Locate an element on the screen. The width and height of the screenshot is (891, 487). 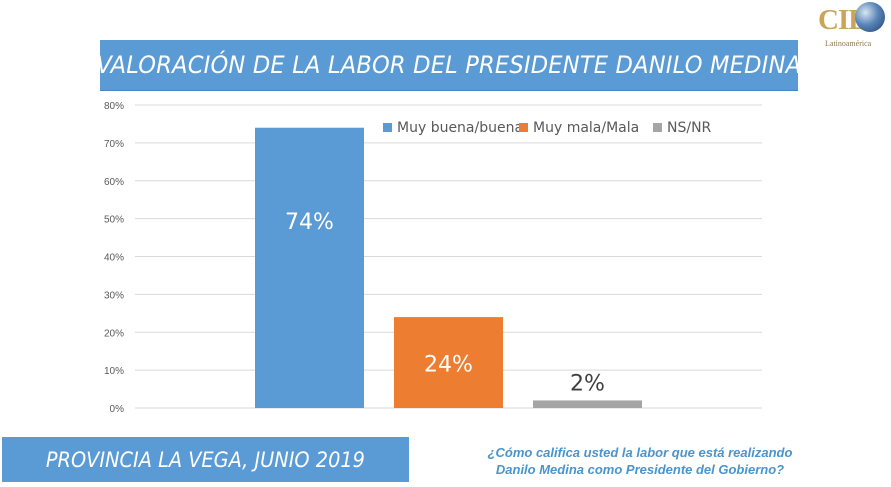
y-tick-label: 40% is located at coordinates (114, 258).